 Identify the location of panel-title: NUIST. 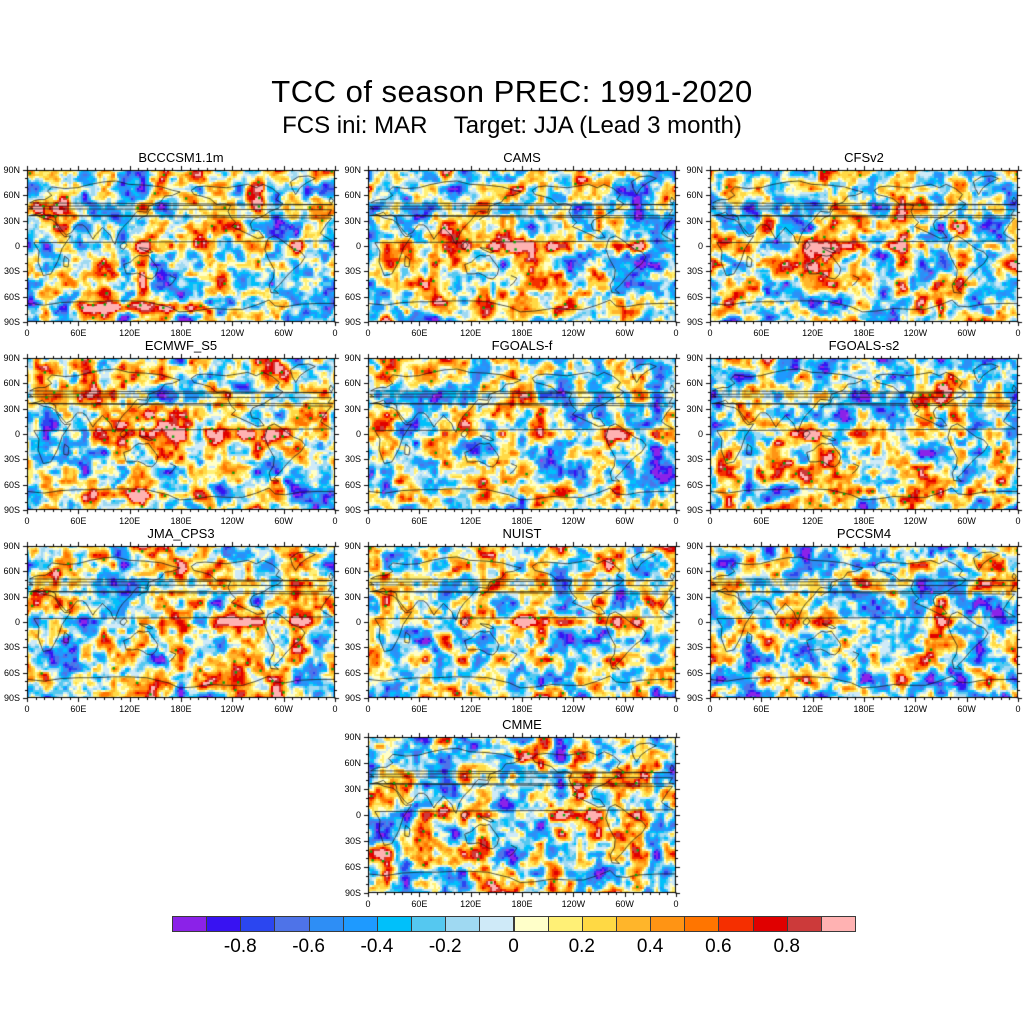
(522, 533).